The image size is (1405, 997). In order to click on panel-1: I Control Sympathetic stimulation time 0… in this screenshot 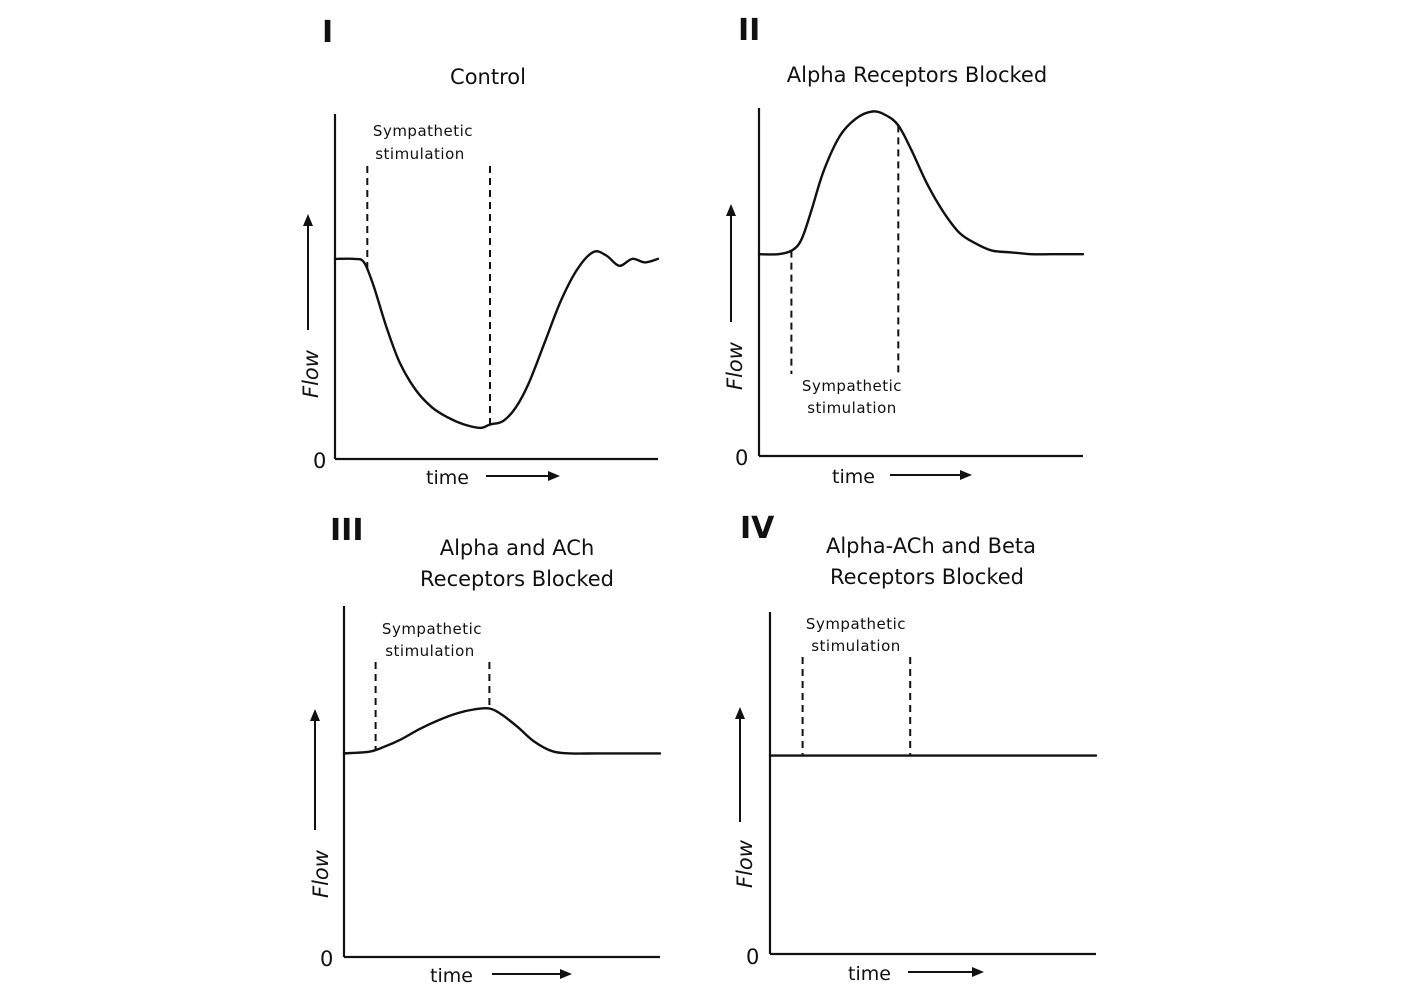, I will do `click(479, 252)`.